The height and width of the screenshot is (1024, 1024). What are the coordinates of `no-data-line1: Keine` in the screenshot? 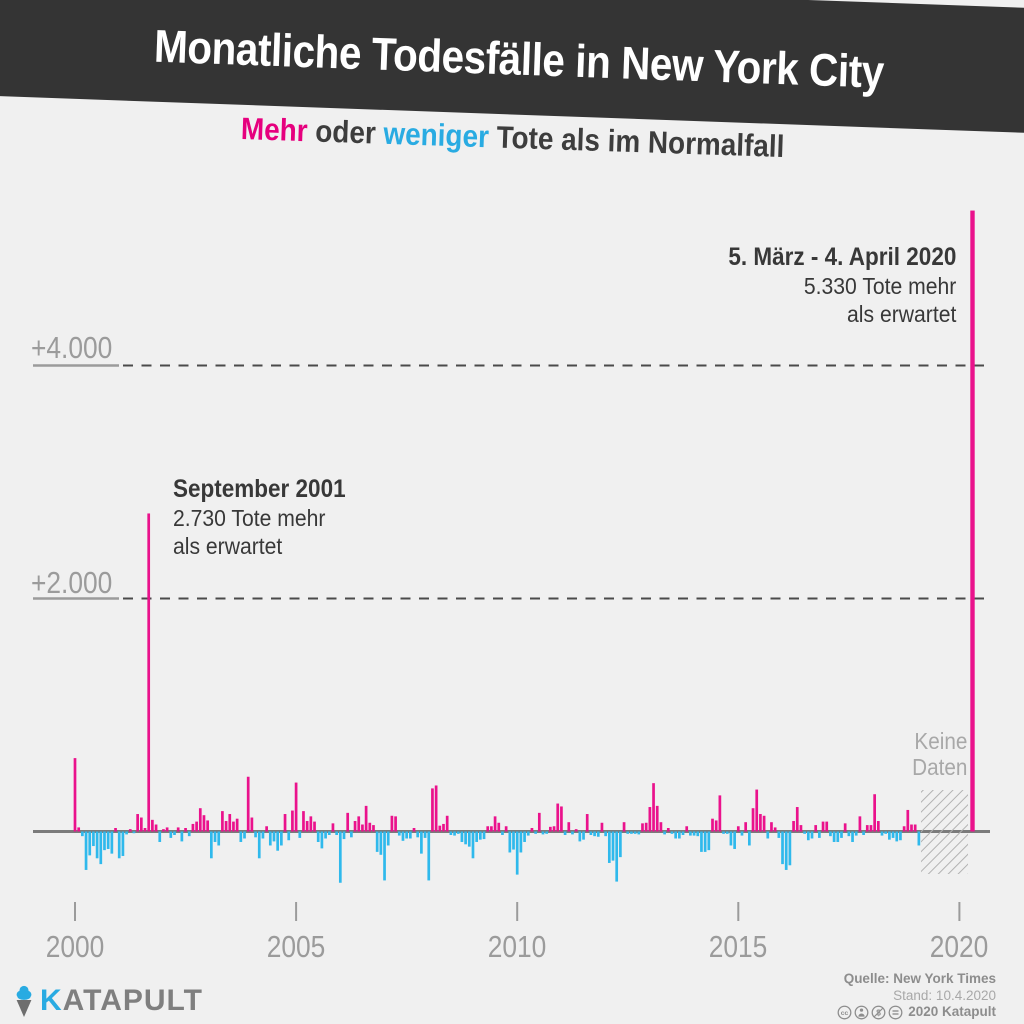 It's located at (940, 741).